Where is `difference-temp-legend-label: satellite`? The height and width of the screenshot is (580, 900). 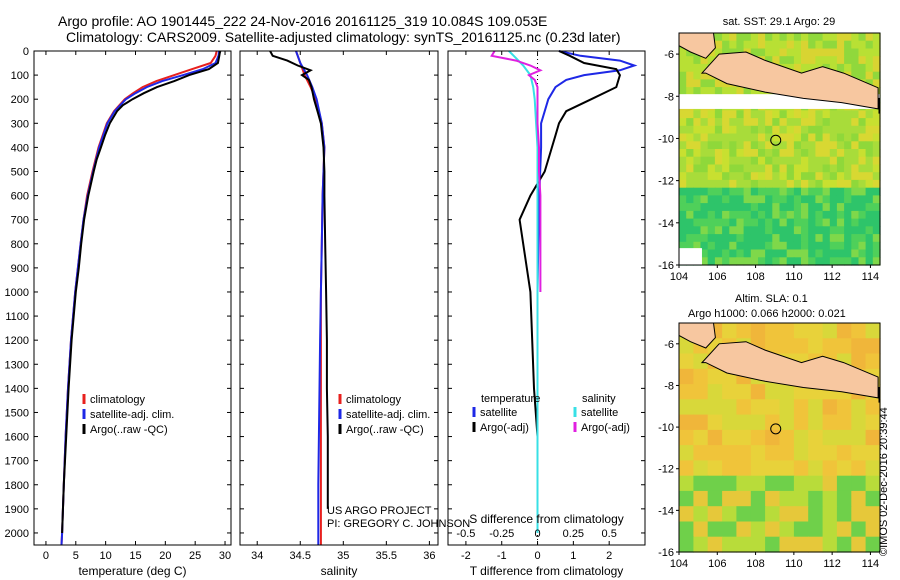 difference-temp-legend-label: satellite is located at coordinates (498, 413).